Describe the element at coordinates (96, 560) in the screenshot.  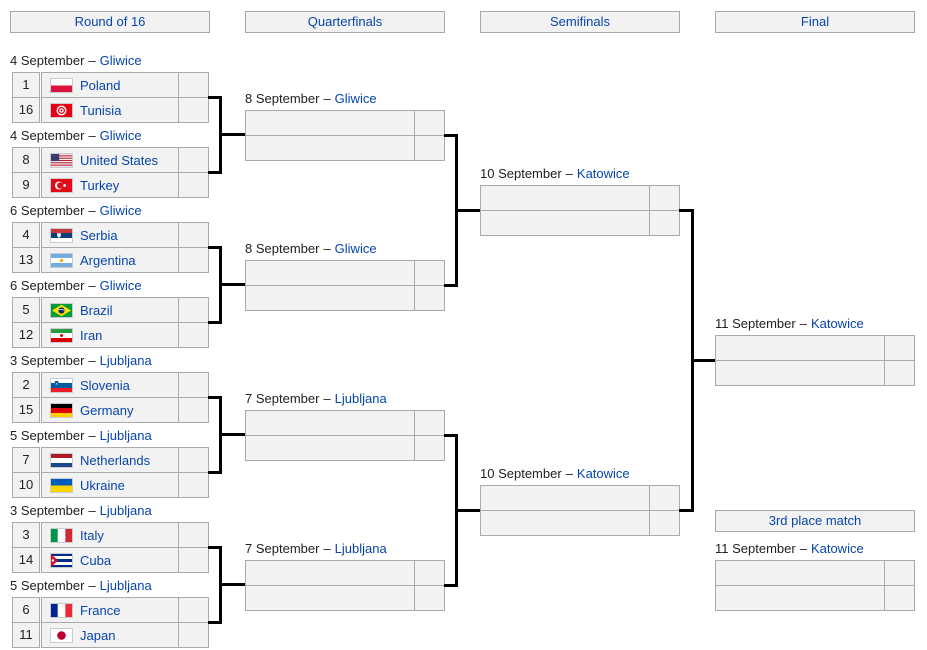
I see `team-link: Cuba` at that location.